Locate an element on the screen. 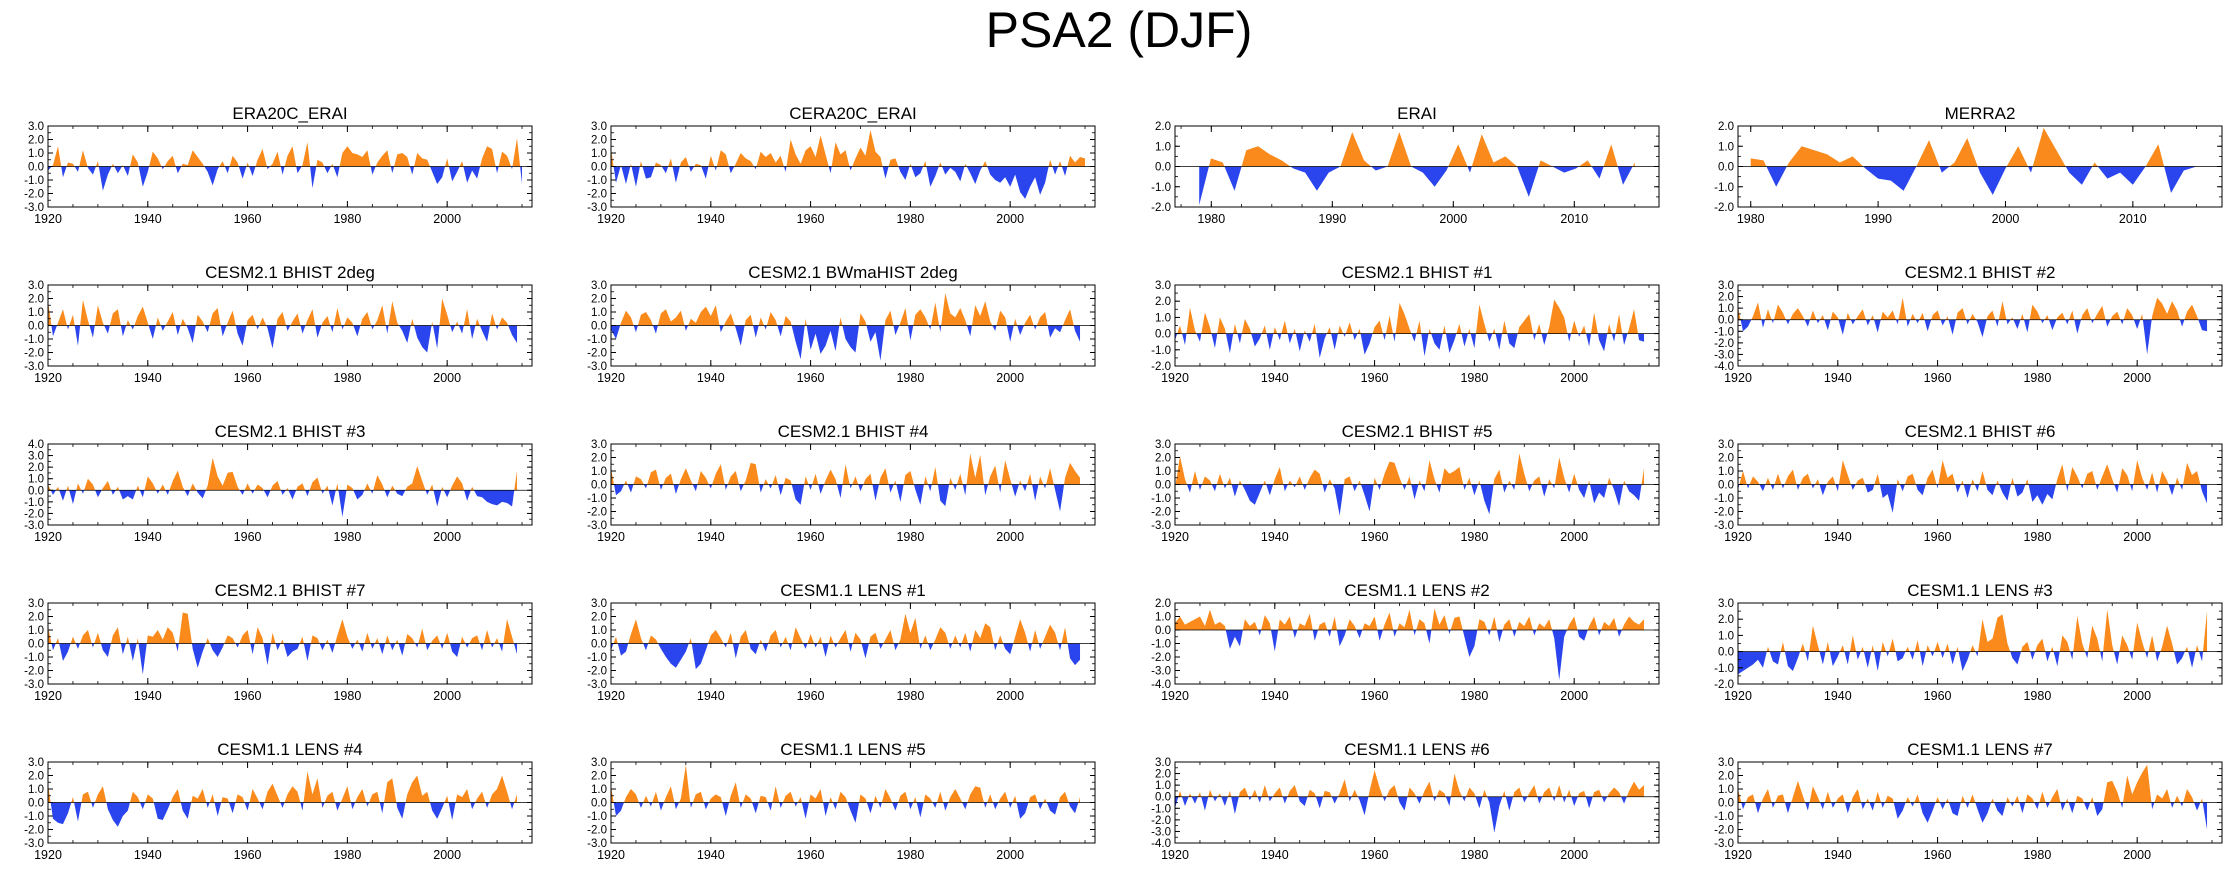 The image size is (2238, 882). panel-title: CESM1.1 LENS #3 is located at coordinates (1980, 590).